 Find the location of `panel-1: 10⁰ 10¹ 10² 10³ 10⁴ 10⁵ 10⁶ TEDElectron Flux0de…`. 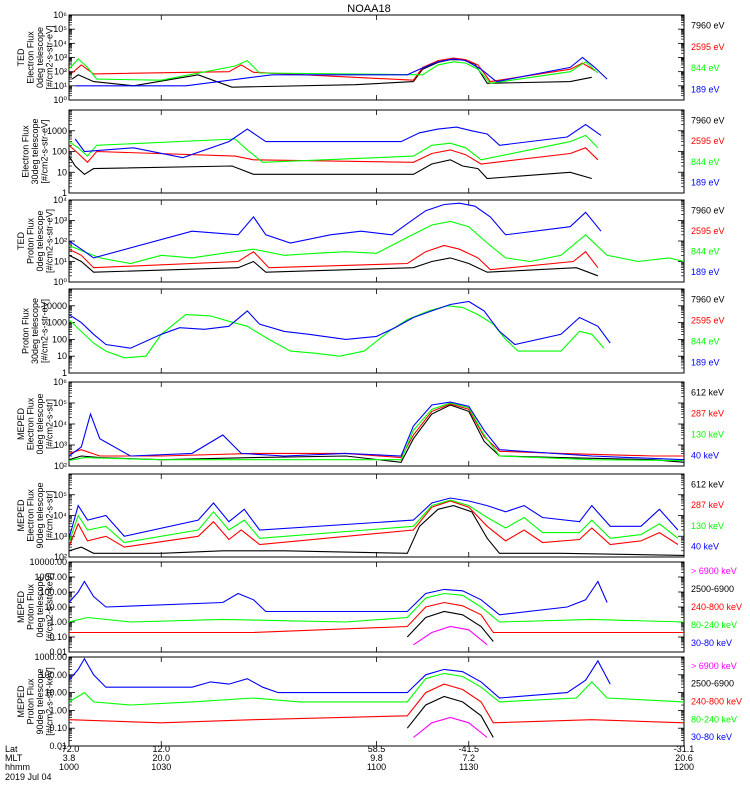

panel-1: 10⁰ 10¹ 10² 10³ 10⁴ 10⁵ 10⁶ TEDElectron Flux0de… is located at coordinates (370, 57).